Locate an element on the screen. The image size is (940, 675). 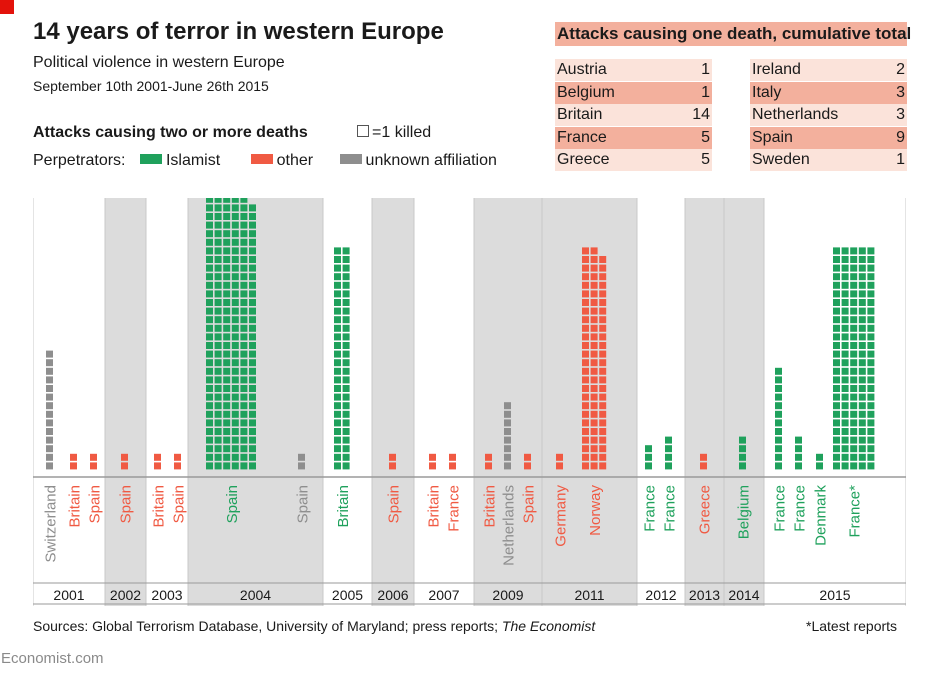
perpetrators-label: Perpetrators: is located at coordinates (79, 160).